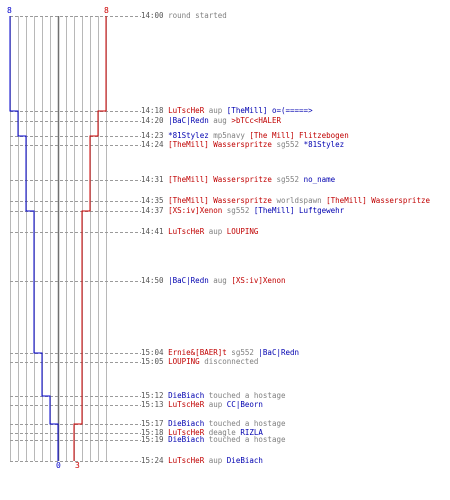 The height and width of the screenshot is (500, 450). I want to click on event-action: worldspawn, so click(299, 200).